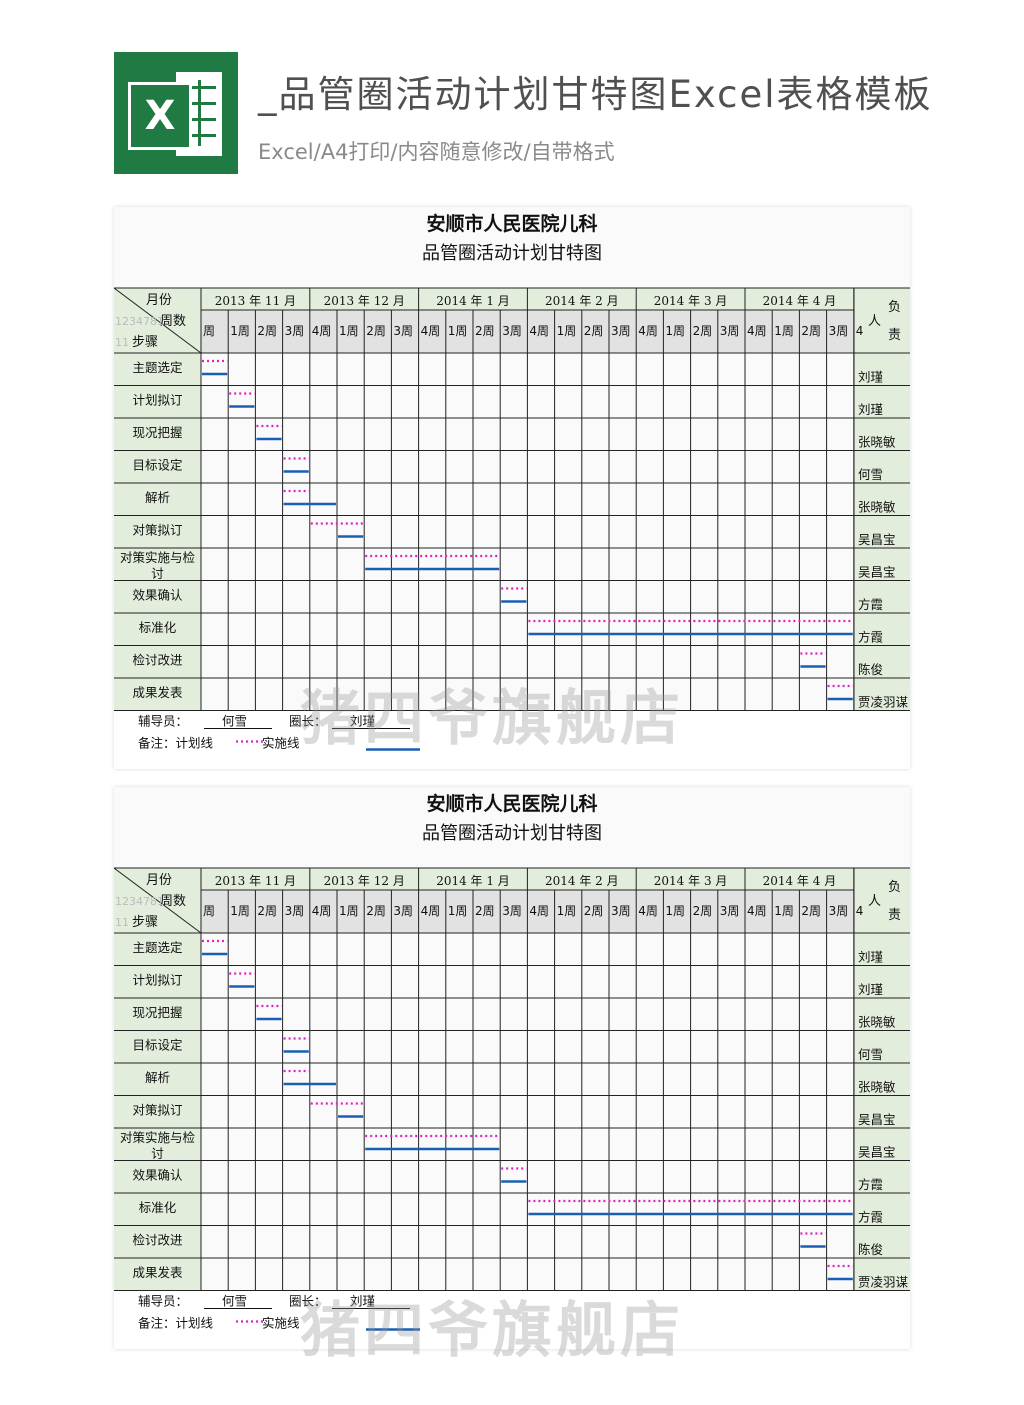 The image size is (1024, 1405). I want to click on month-label: 2014 年 2 月, so click(582, 881).